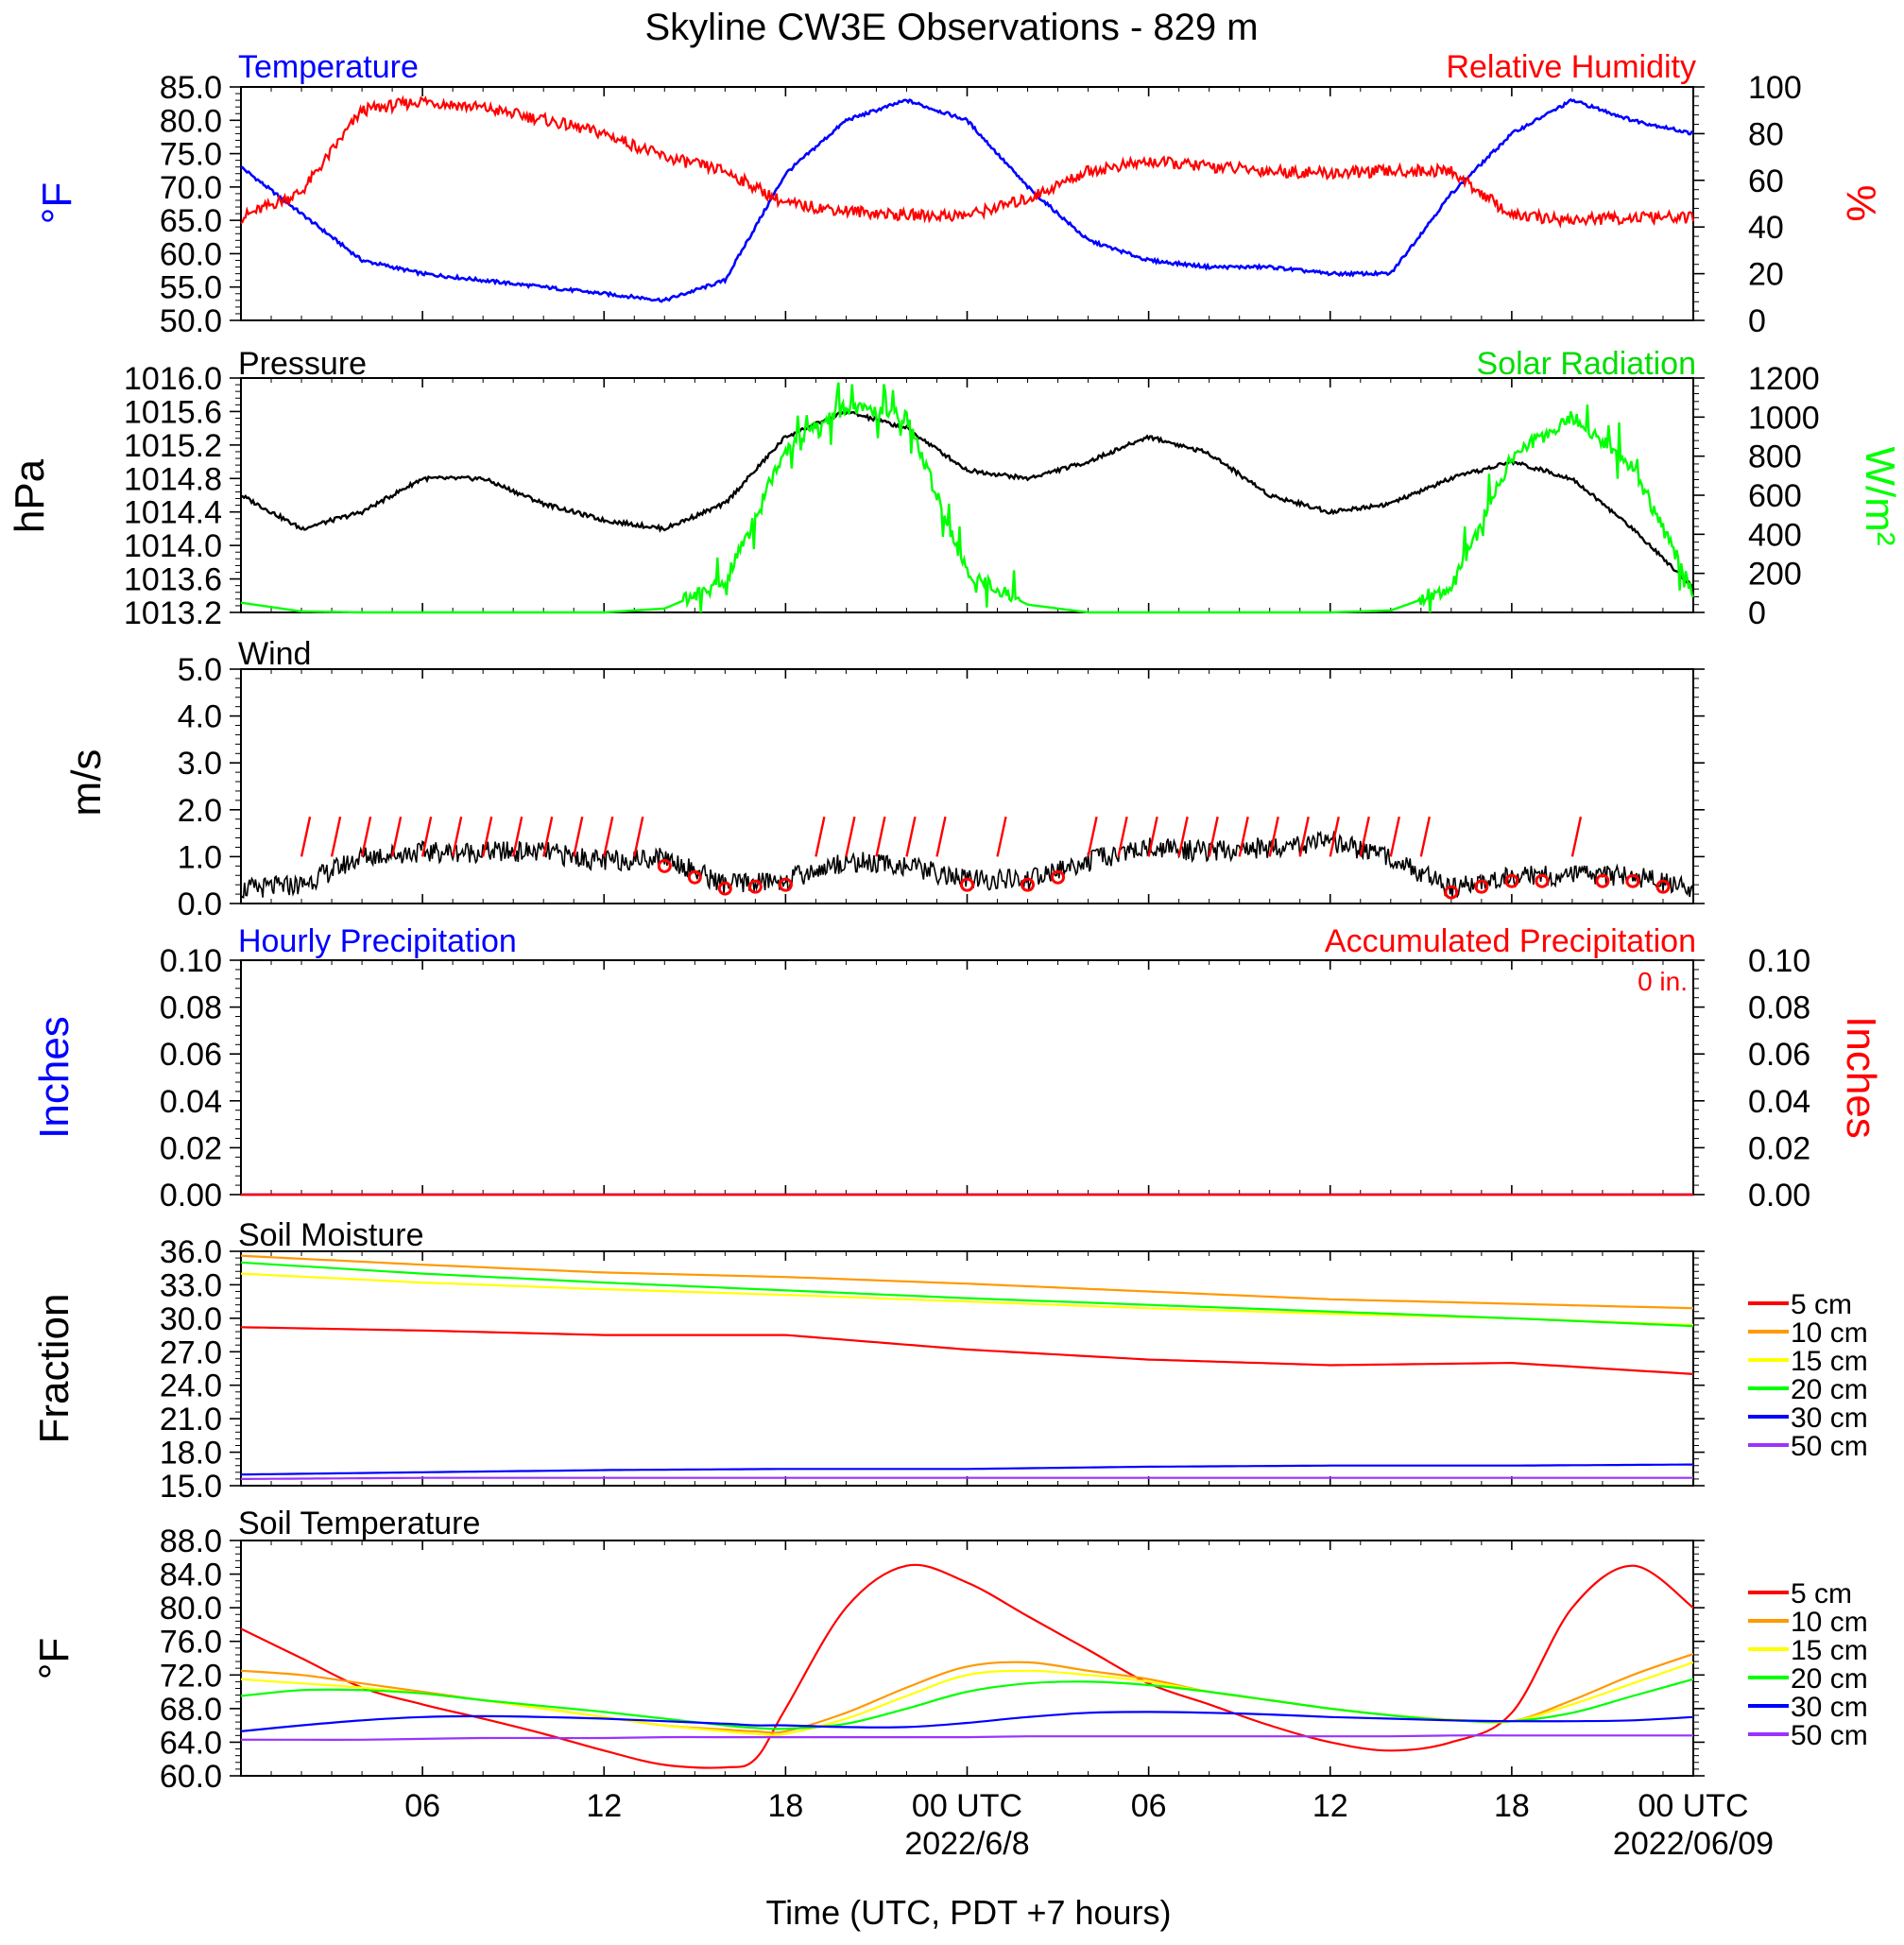  What do you see at coordinates (191, 1252) in the screenshot?
I see `sm-y-tick-label: 36.0` at bounding box center [191, 1252].